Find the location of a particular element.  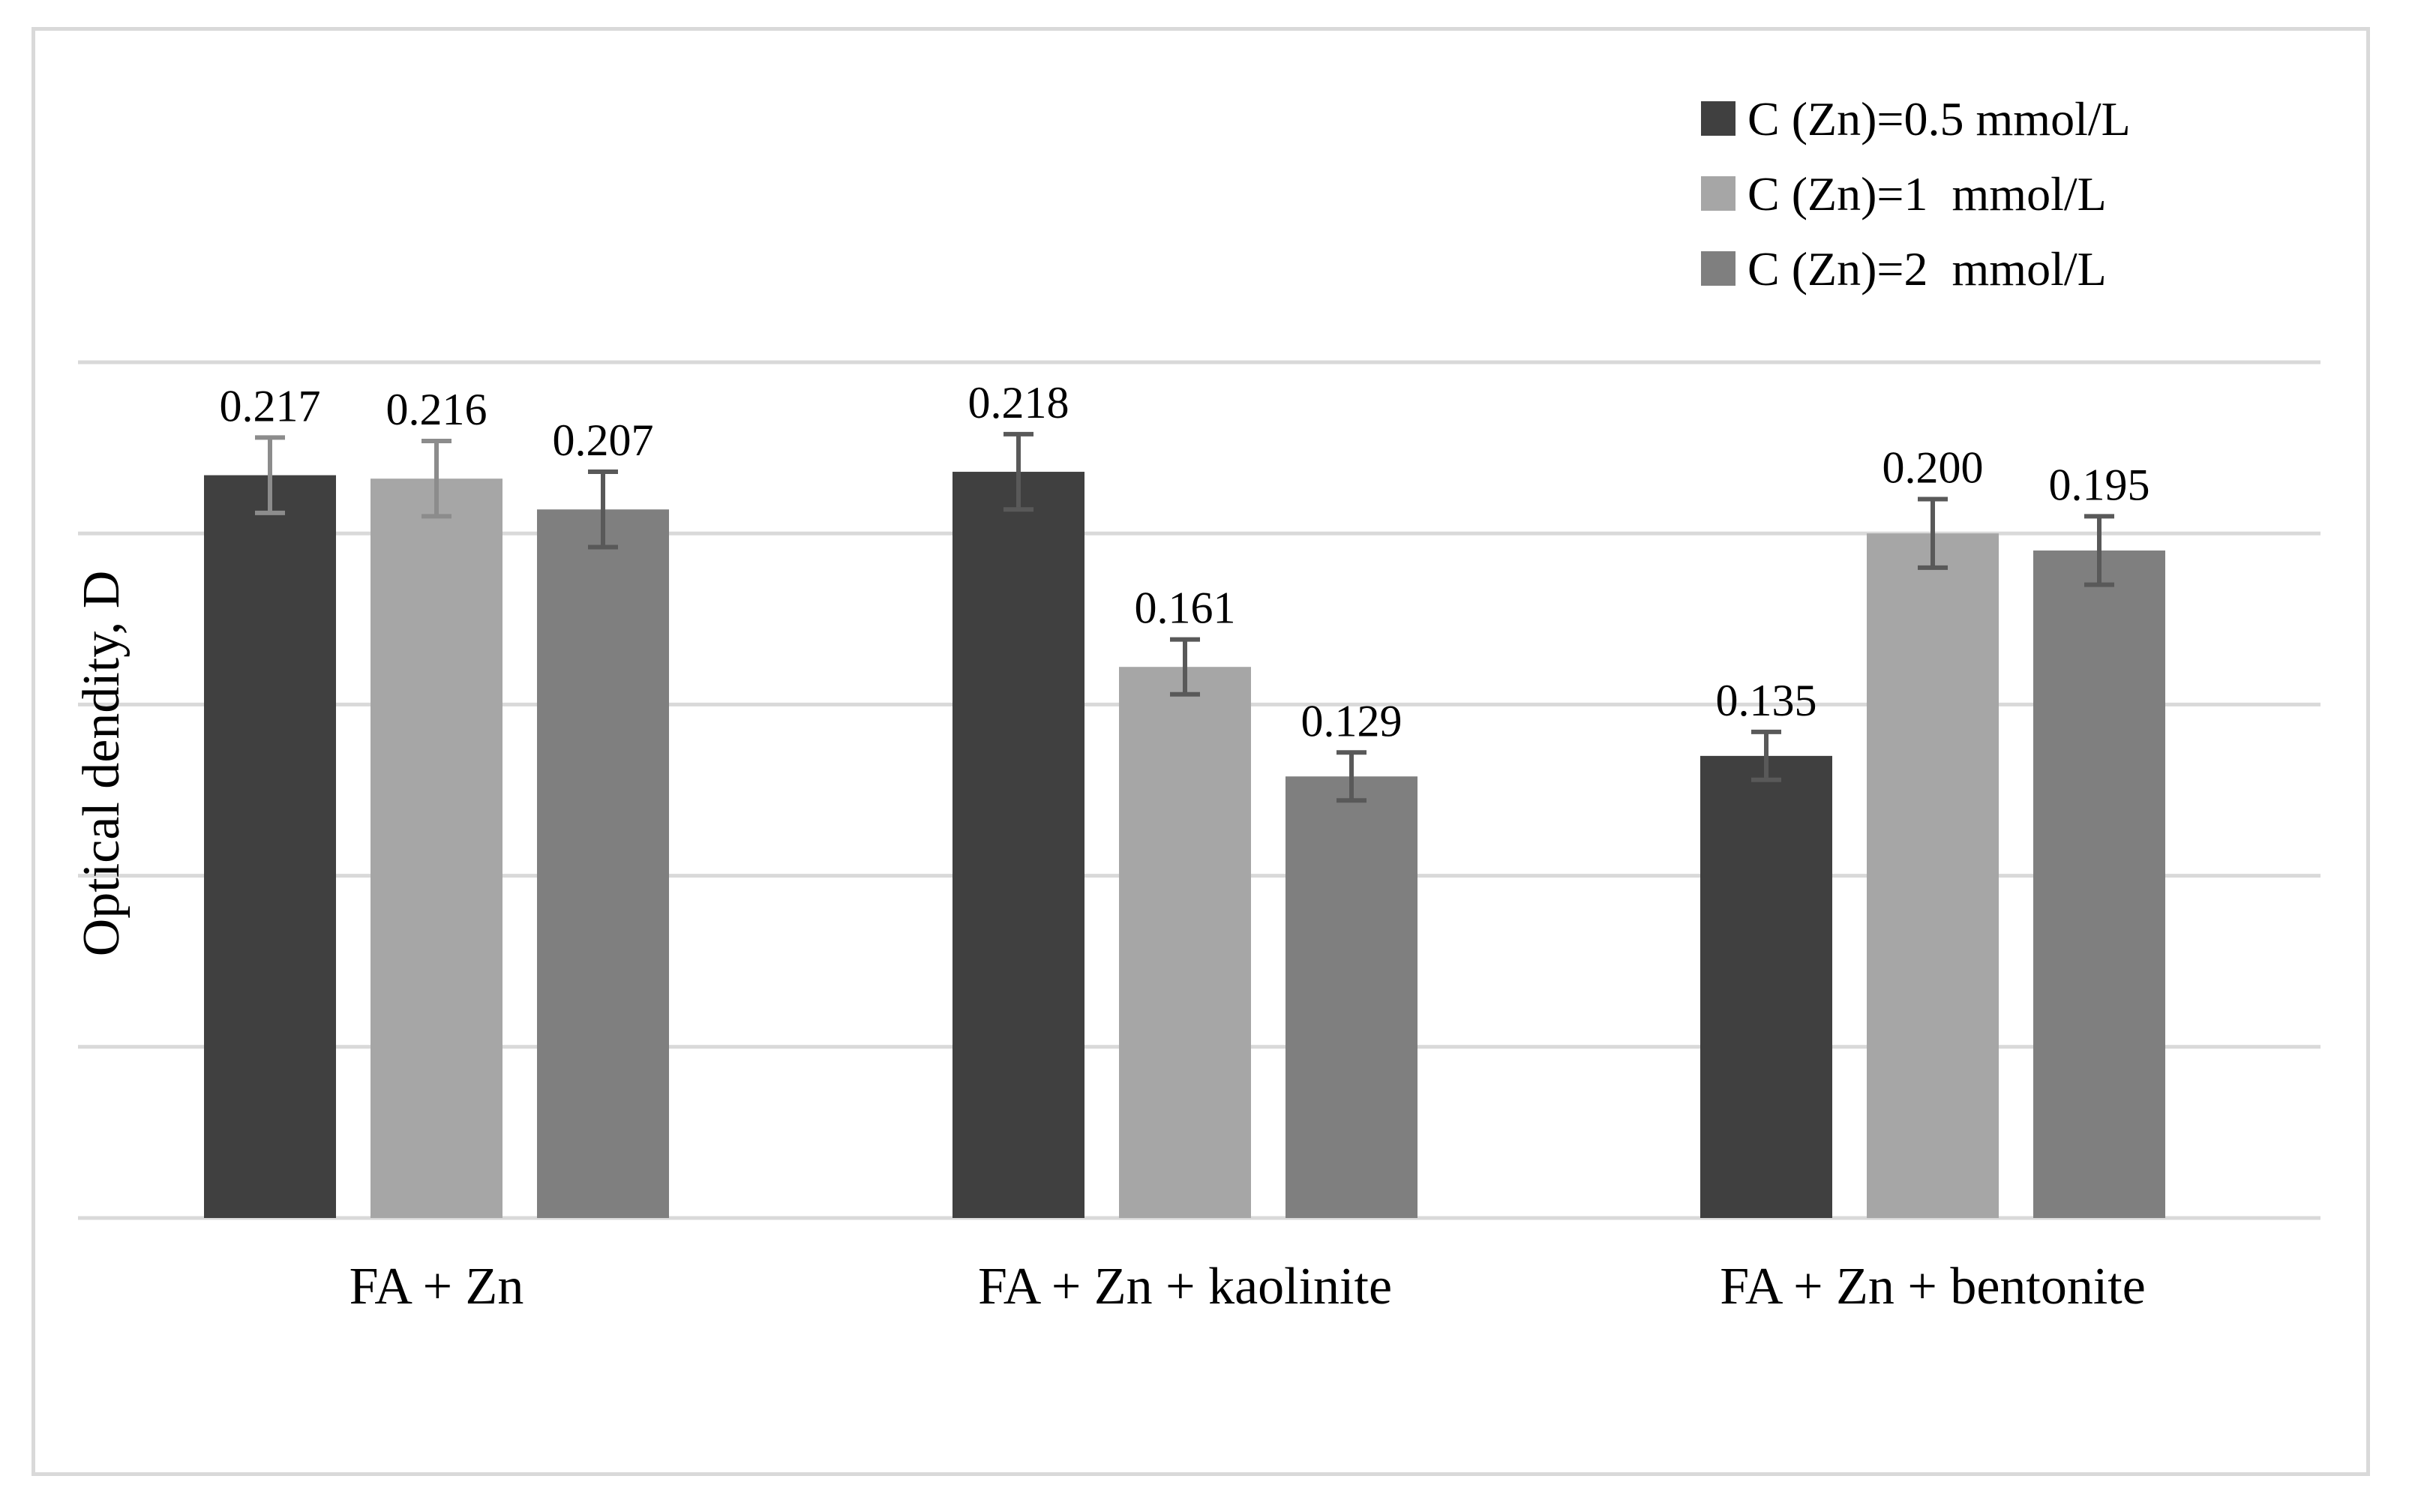

legend-label: C (Zn)=0.5 mmol/L is located at coordinates (1939, 119).